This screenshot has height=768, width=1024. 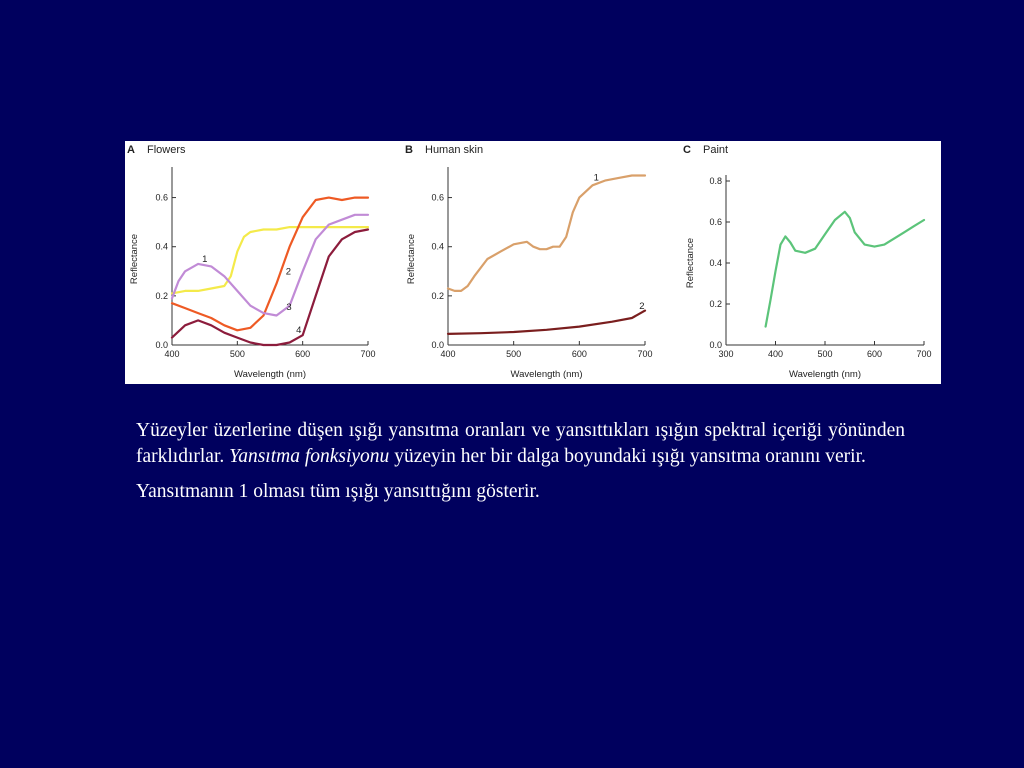 What do you see at coordinates (131, 150) in the screenshot?
I see `panel-letter: A` at bounding box center [131, 150].